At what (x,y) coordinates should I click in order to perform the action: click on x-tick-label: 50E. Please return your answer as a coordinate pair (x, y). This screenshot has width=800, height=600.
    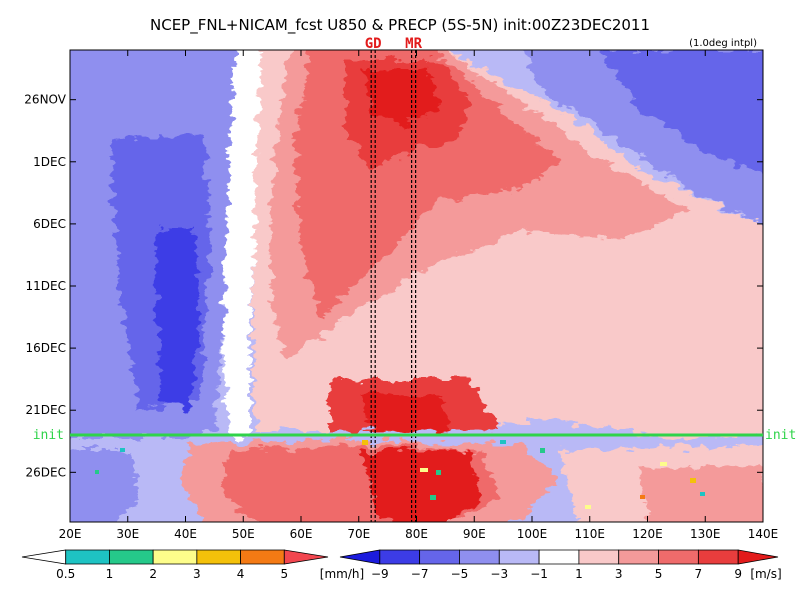
    Looking at the image, I should click on (243, 534).